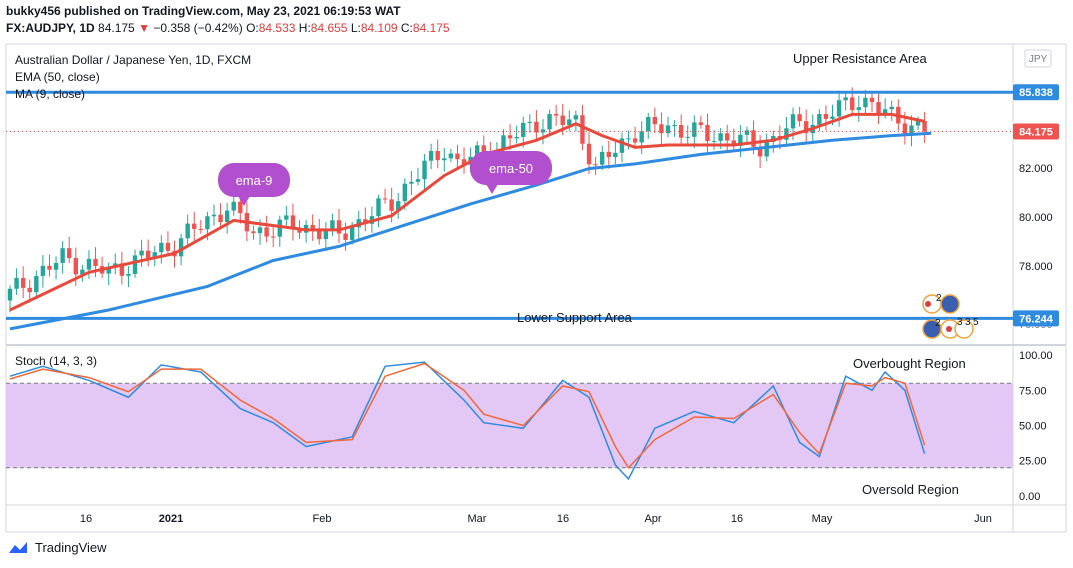 This screenshot has height=568, width=1073. I want to click on ema9-annotation: ema-9, so click(254, 184).